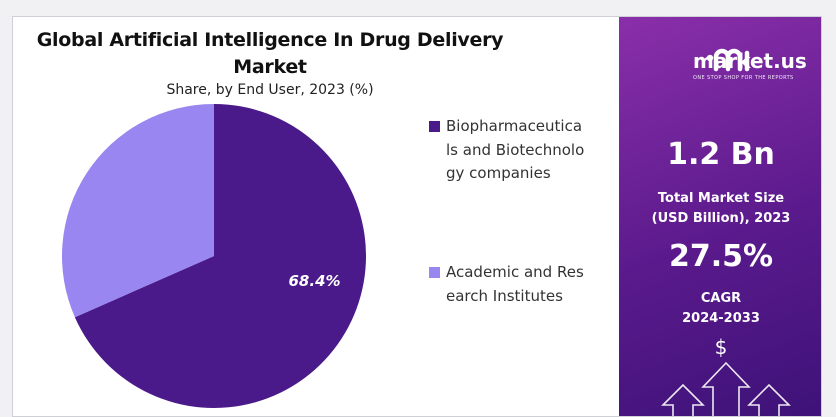  I want to click on market-size-label: Total Market Size (USD Billion), 2023, so click(721, 208).